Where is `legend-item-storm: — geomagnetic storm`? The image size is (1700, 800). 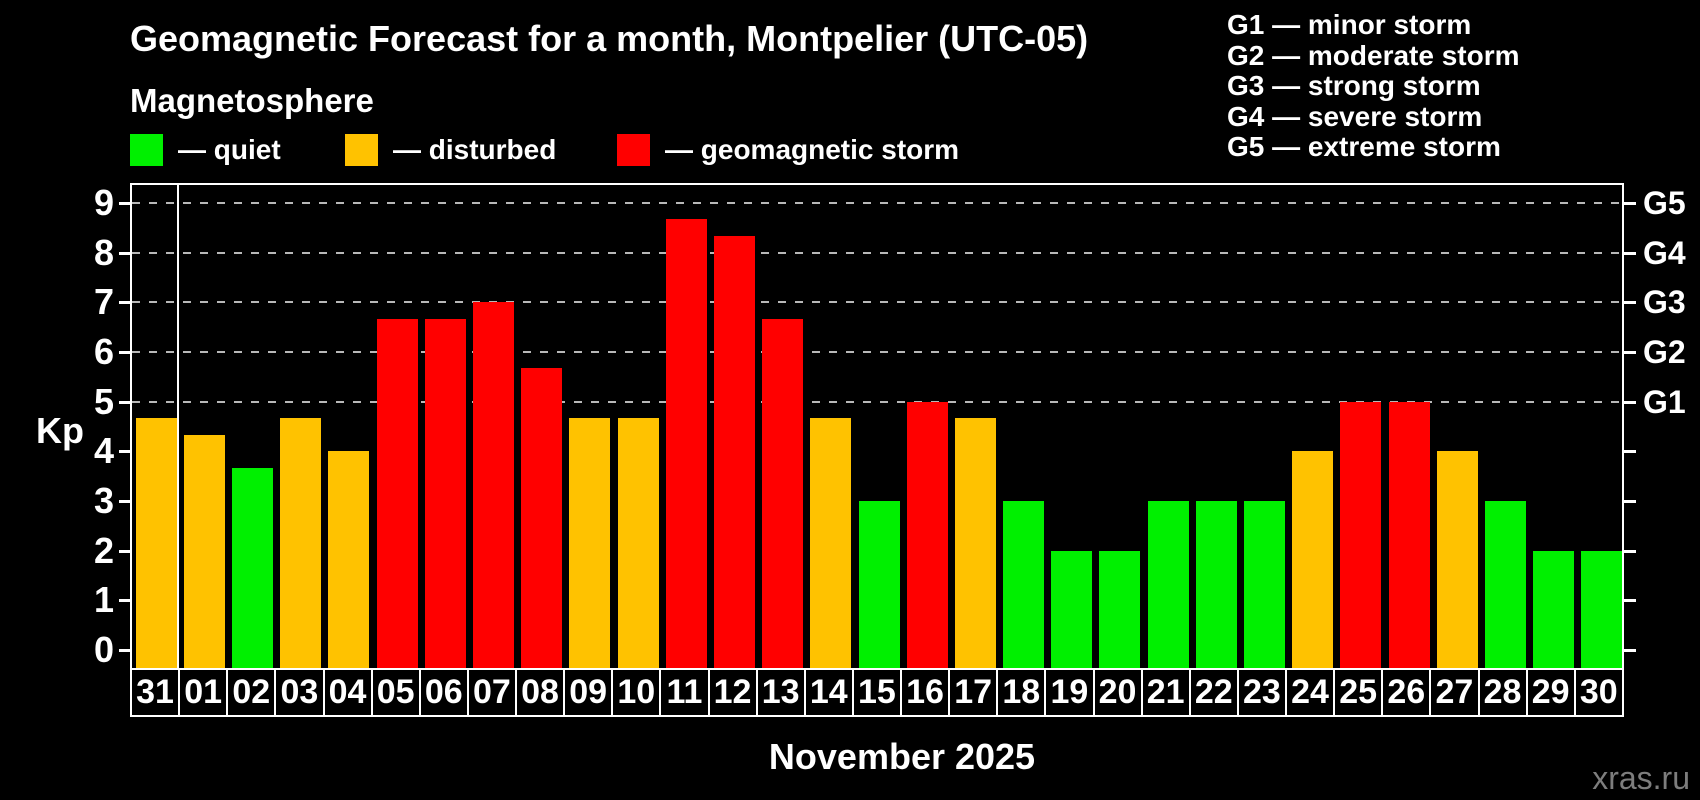
legend-item-storm: — geomagnetic storm is located at coordinates (788, 150).